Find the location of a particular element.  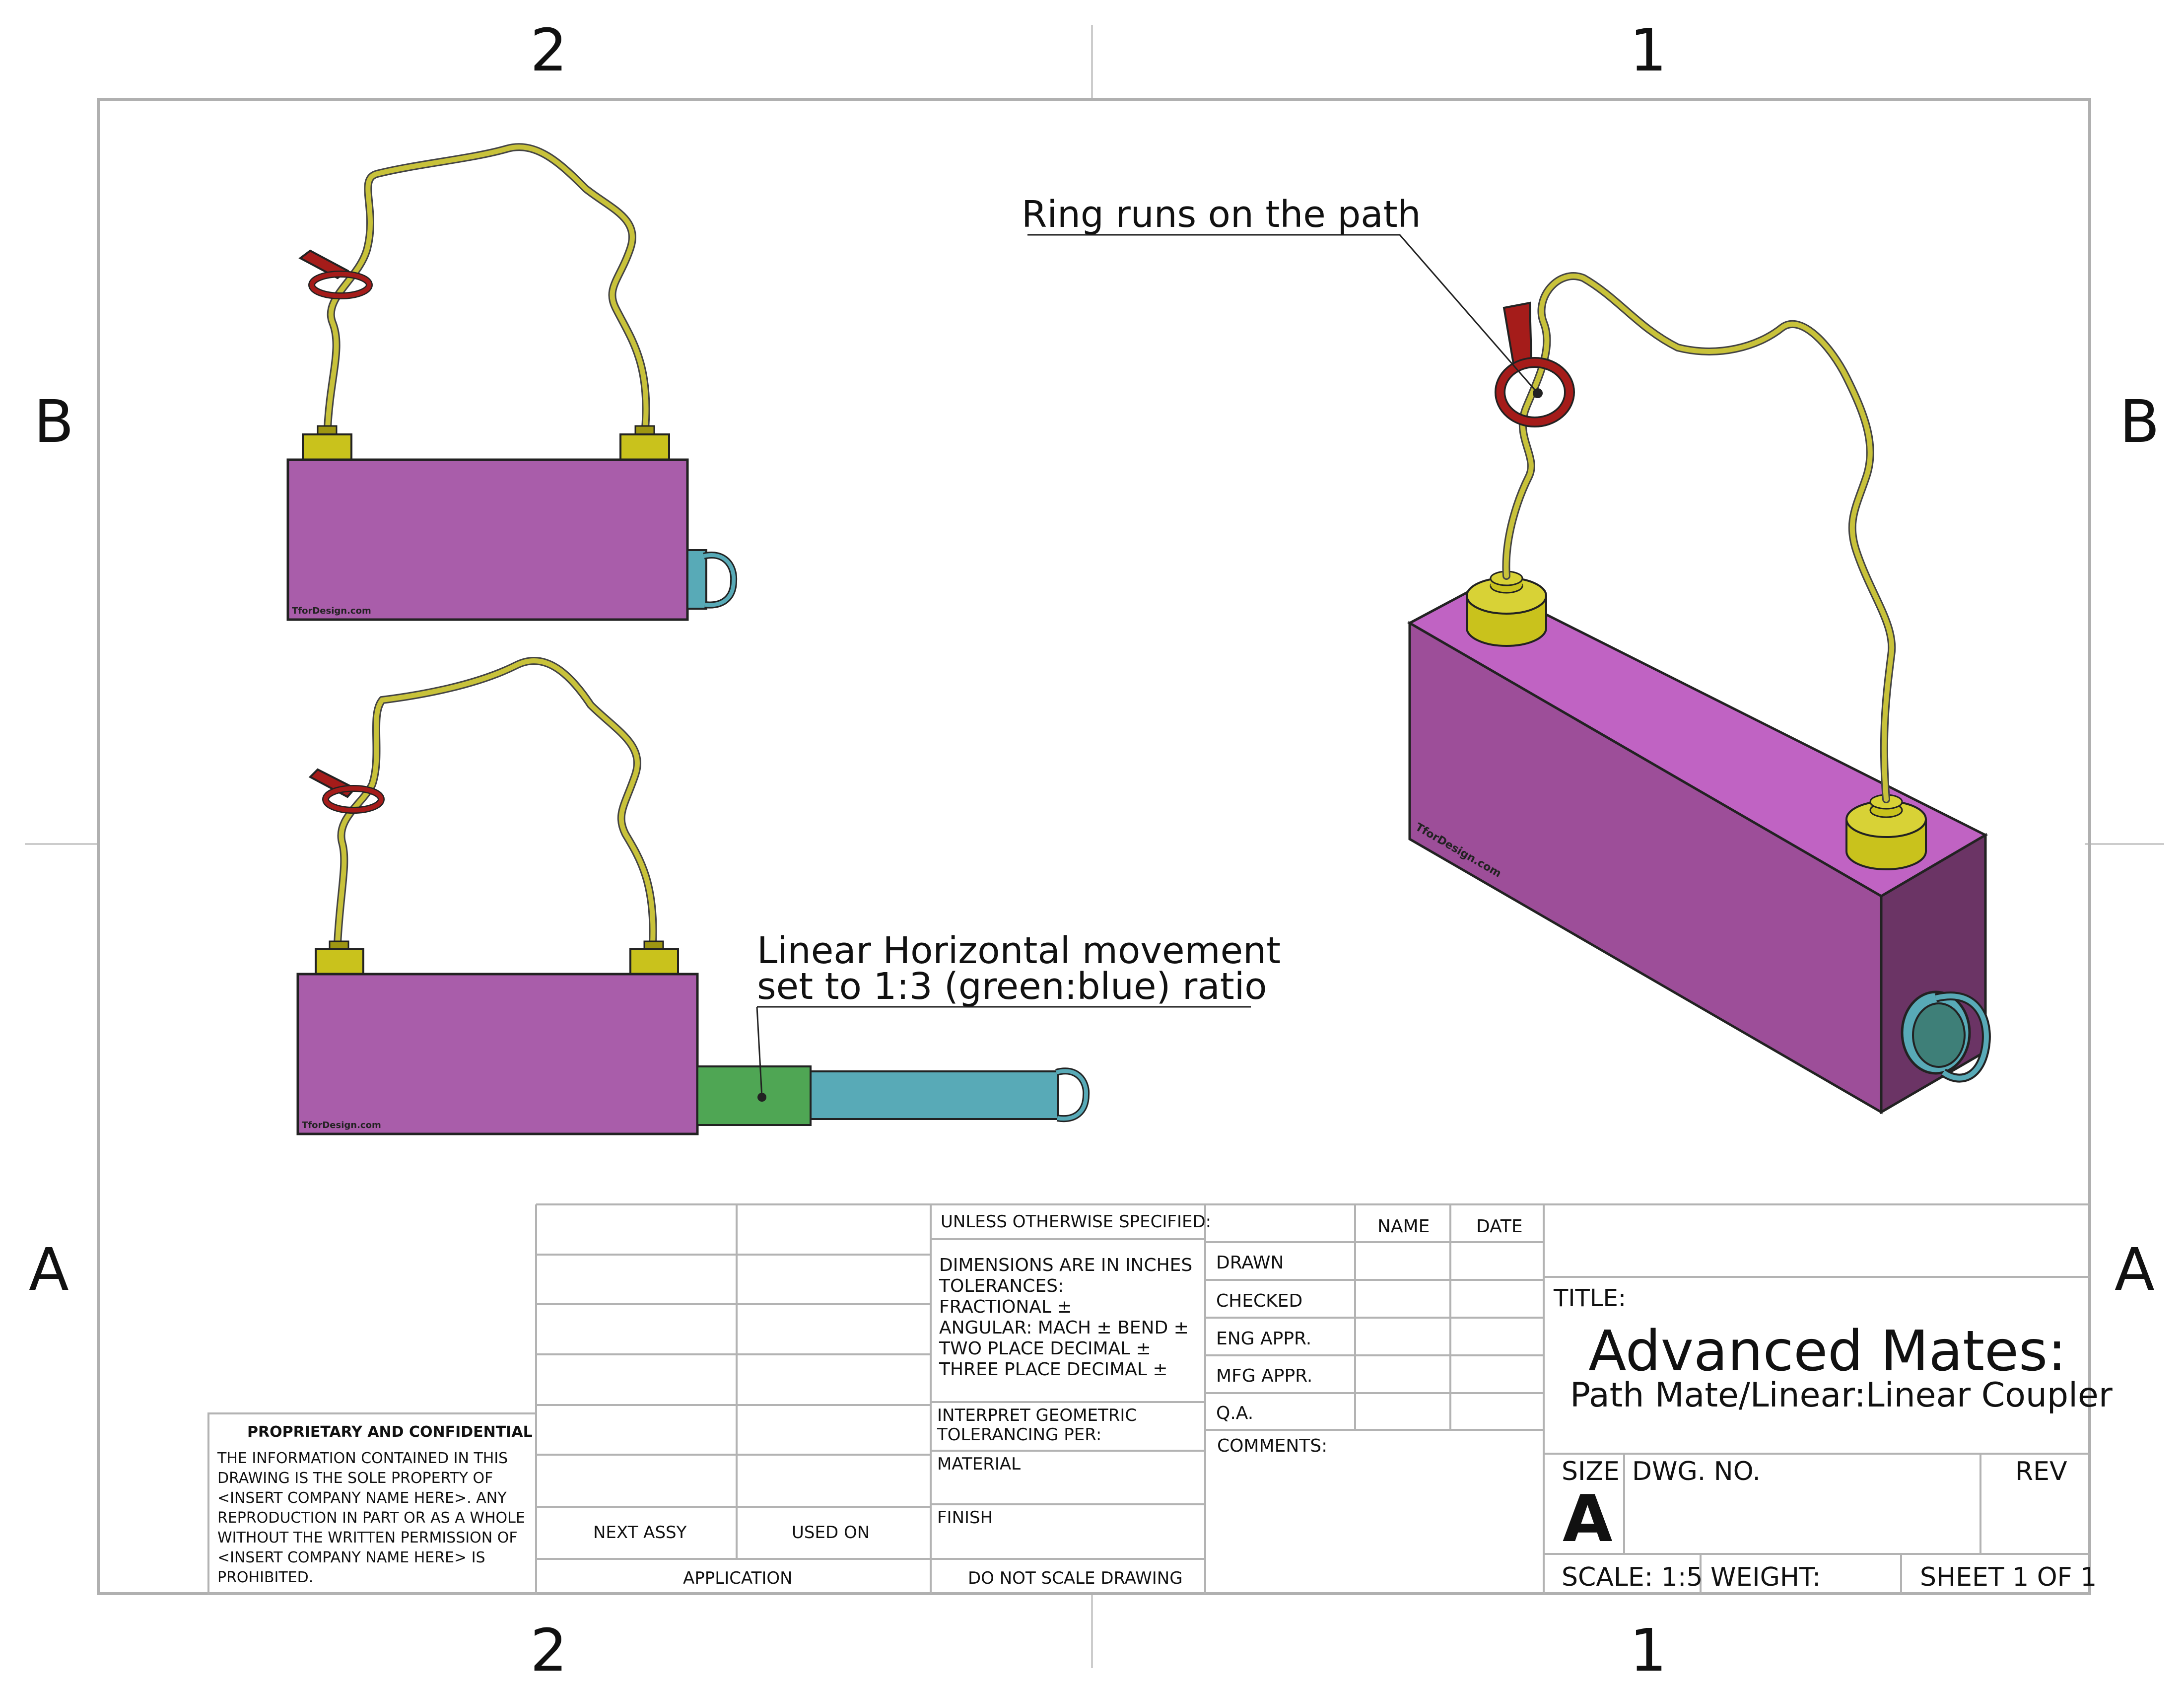

blue-rod is located at coordinates (934, 1095).